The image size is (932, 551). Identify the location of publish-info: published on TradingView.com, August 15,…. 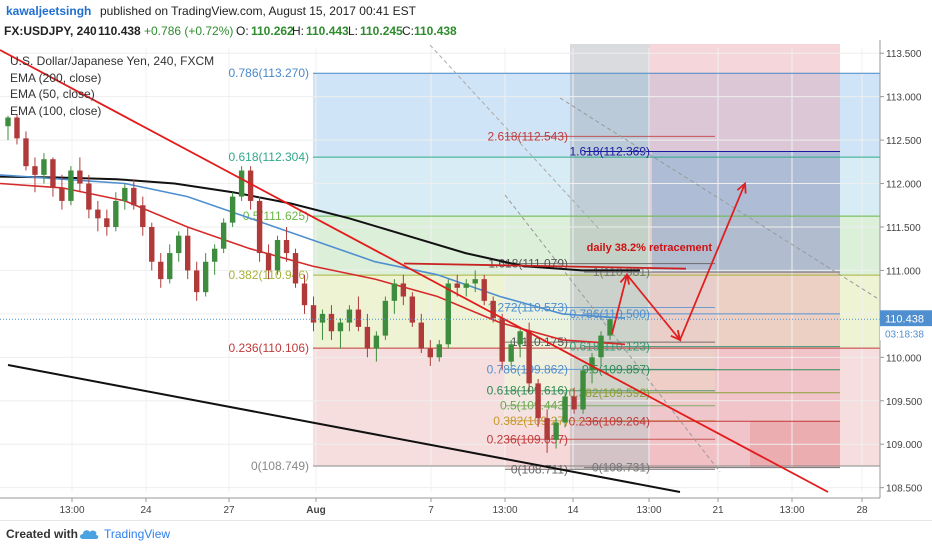
(258, 11).